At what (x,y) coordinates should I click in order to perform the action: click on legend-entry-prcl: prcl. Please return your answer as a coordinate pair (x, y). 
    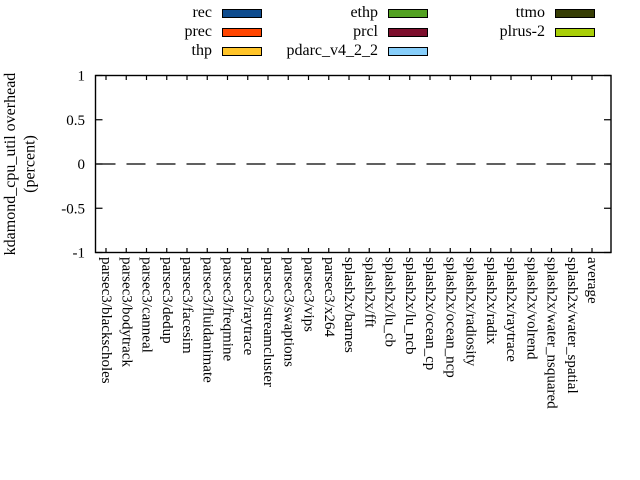
    Looking at the image, I should click on (314, 32).